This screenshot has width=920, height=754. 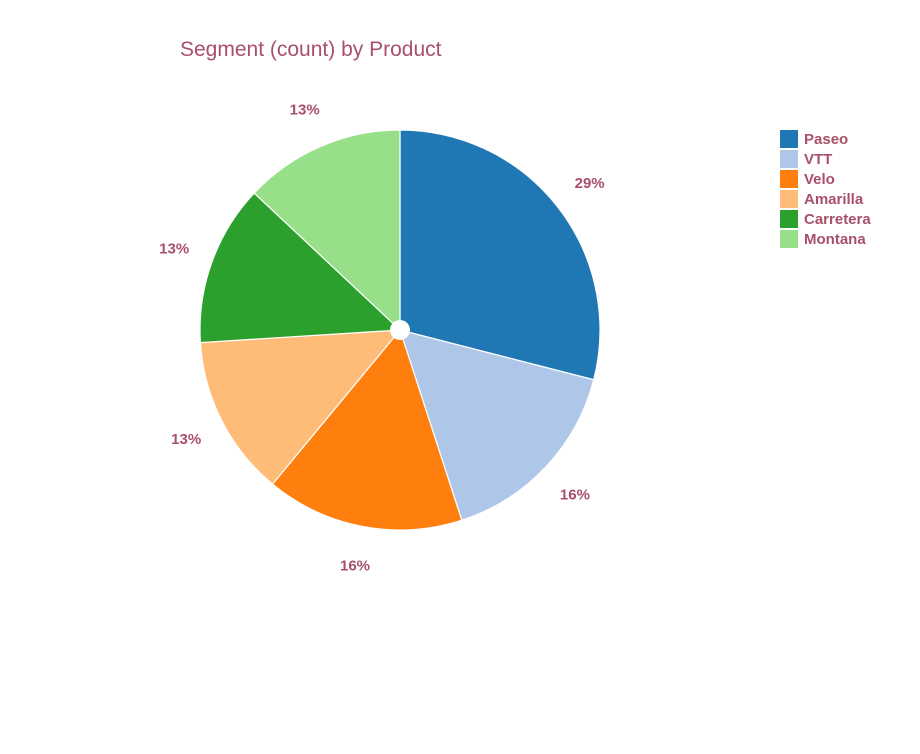 I want to click on chart-title: Segment (count) by Product, so click(x=311, y=49).